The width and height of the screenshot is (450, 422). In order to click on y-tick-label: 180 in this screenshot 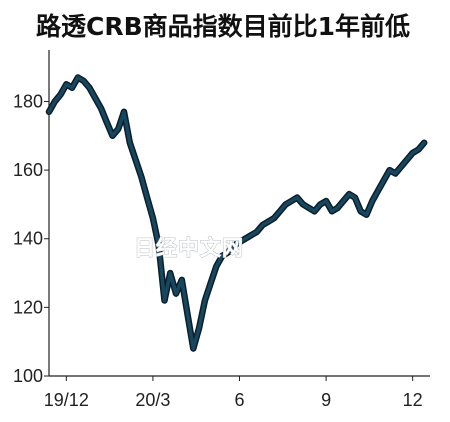, I will do `click(28, 101)`.